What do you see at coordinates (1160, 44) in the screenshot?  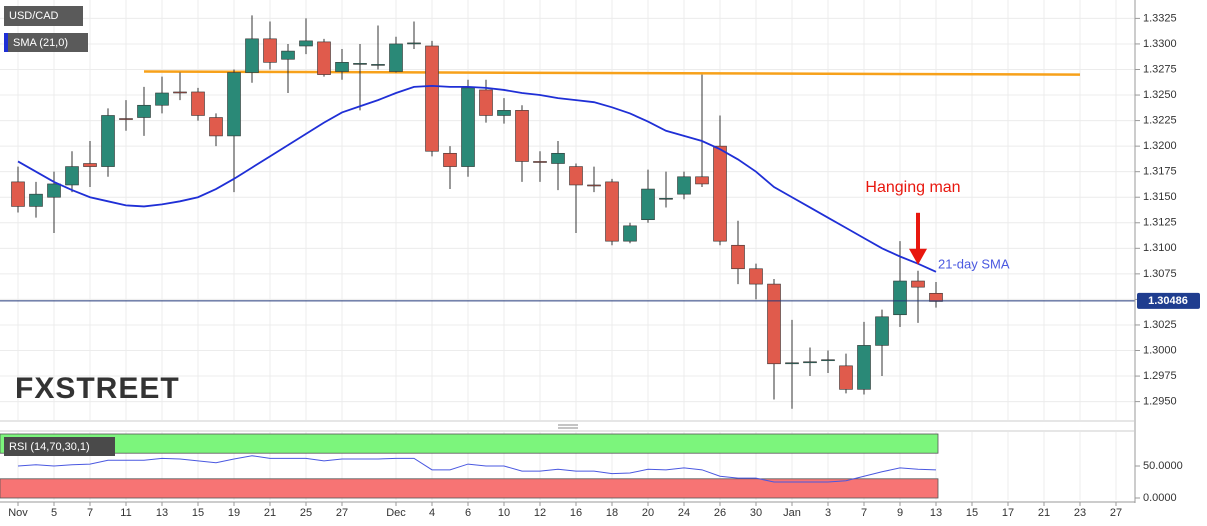 I see `y-tick-label: 1.3300` at bounding box center [1160, 44].